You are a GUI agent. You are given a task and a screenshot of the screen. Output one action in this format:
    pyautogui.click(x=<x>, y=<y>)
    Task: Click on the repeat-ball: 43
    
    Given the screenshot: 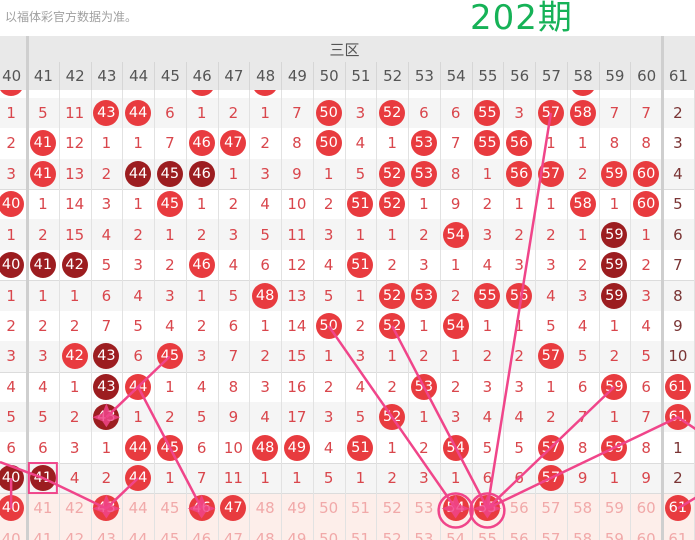 What is the action you would take?
    pyautogui.click(x=106, y=386)
    